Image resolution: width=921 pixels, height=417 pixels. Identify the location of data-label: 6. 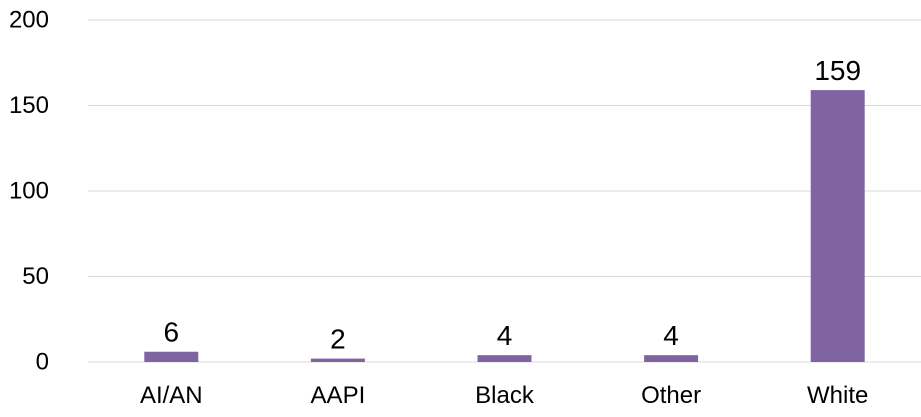
(172, 332).